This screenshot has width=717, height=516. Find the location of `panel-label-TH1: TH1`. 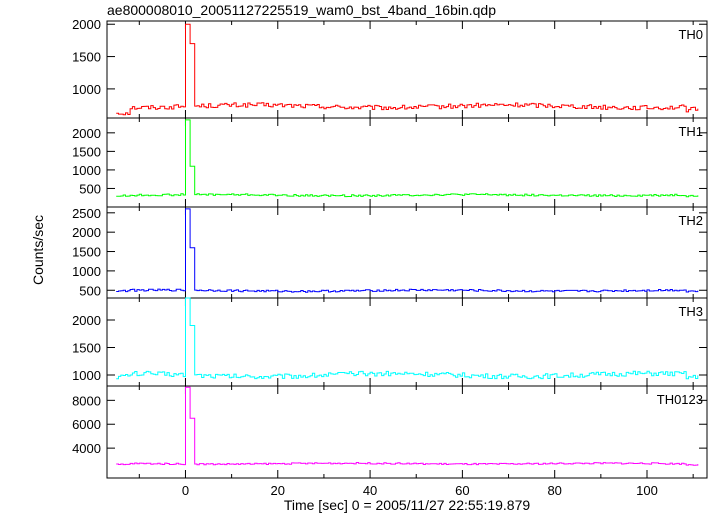

panel-label-TH1: TH1 is located at coordinates (690, 131).